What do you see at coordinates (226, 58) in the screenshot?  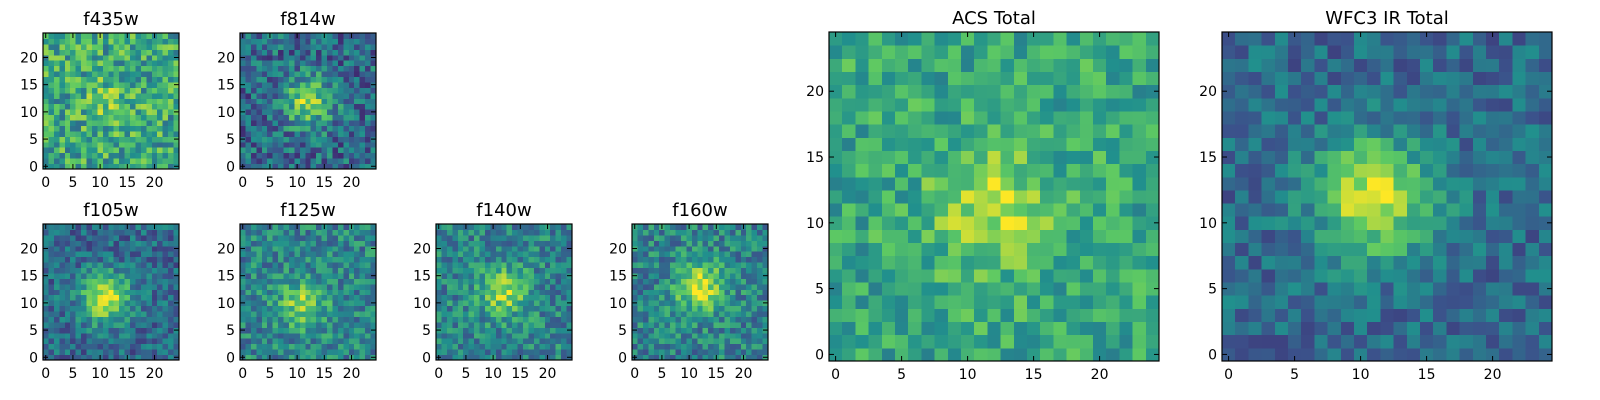 I see `y-tick-label: 20` at bounding box center [226, 58].